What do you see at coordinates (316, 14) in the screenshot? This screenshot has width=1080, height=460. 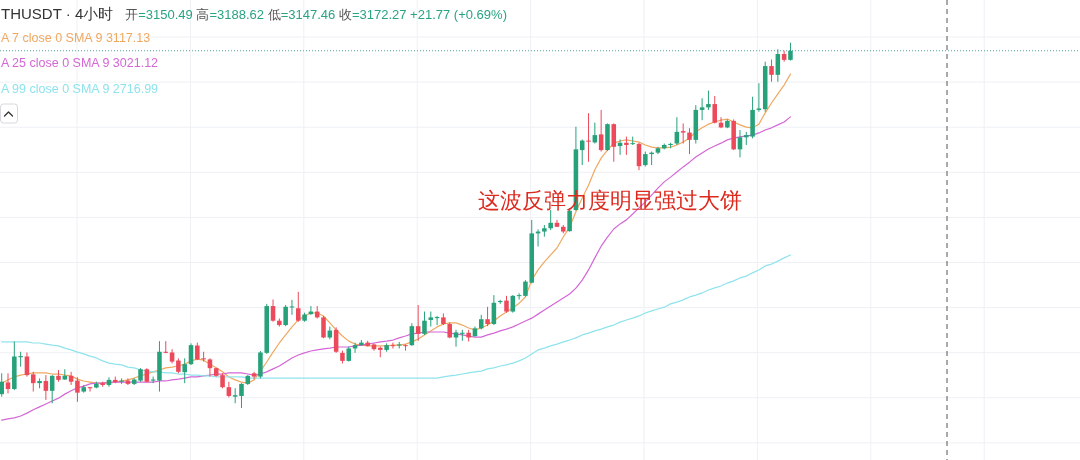 I see `subtitle: 开=3150.49 高=3188.62 低=3147.46 收=3172.27 +21.77 (+0.69%)` at bounding box center [316, 14].